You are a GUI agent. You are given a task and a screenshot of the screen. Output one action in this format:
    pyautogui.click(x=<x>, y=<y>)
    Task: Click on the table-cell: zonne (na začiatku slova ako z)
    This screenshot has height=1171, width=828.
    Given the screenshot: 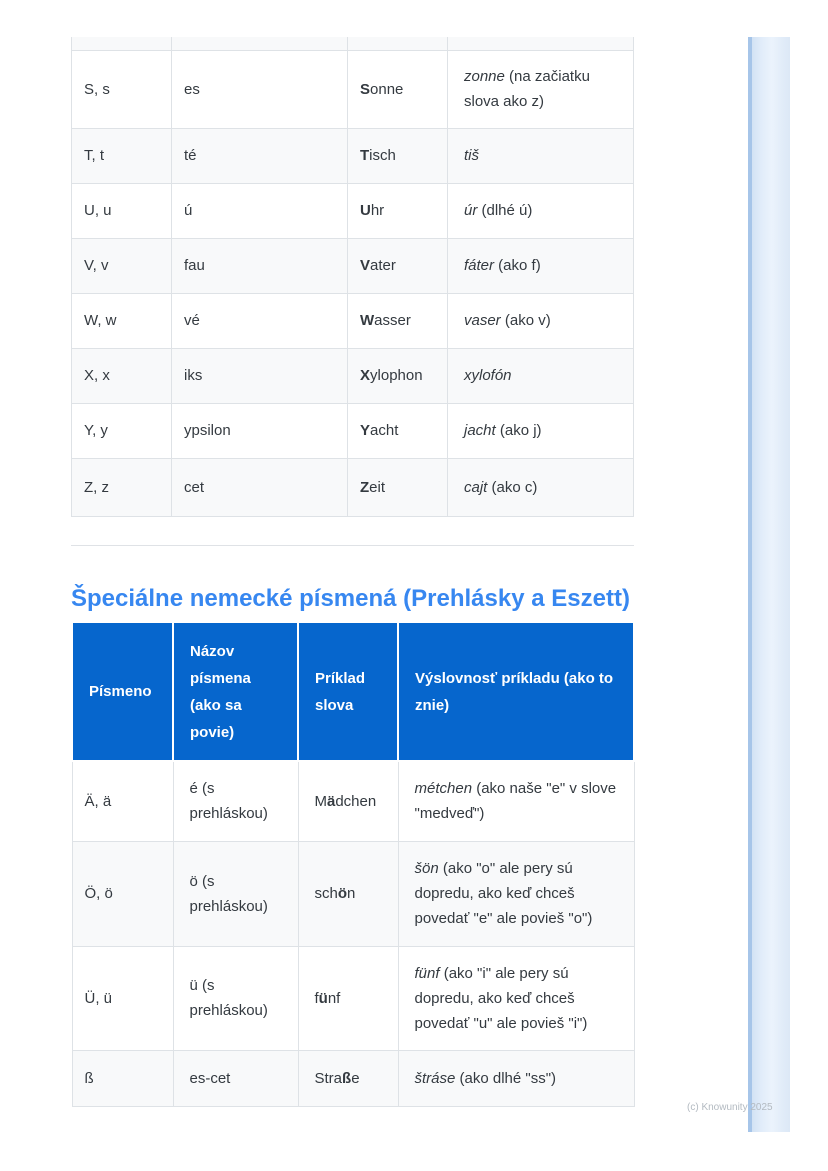 What is the action you would take?
    pyautogui.click(x=540, y=89)
    